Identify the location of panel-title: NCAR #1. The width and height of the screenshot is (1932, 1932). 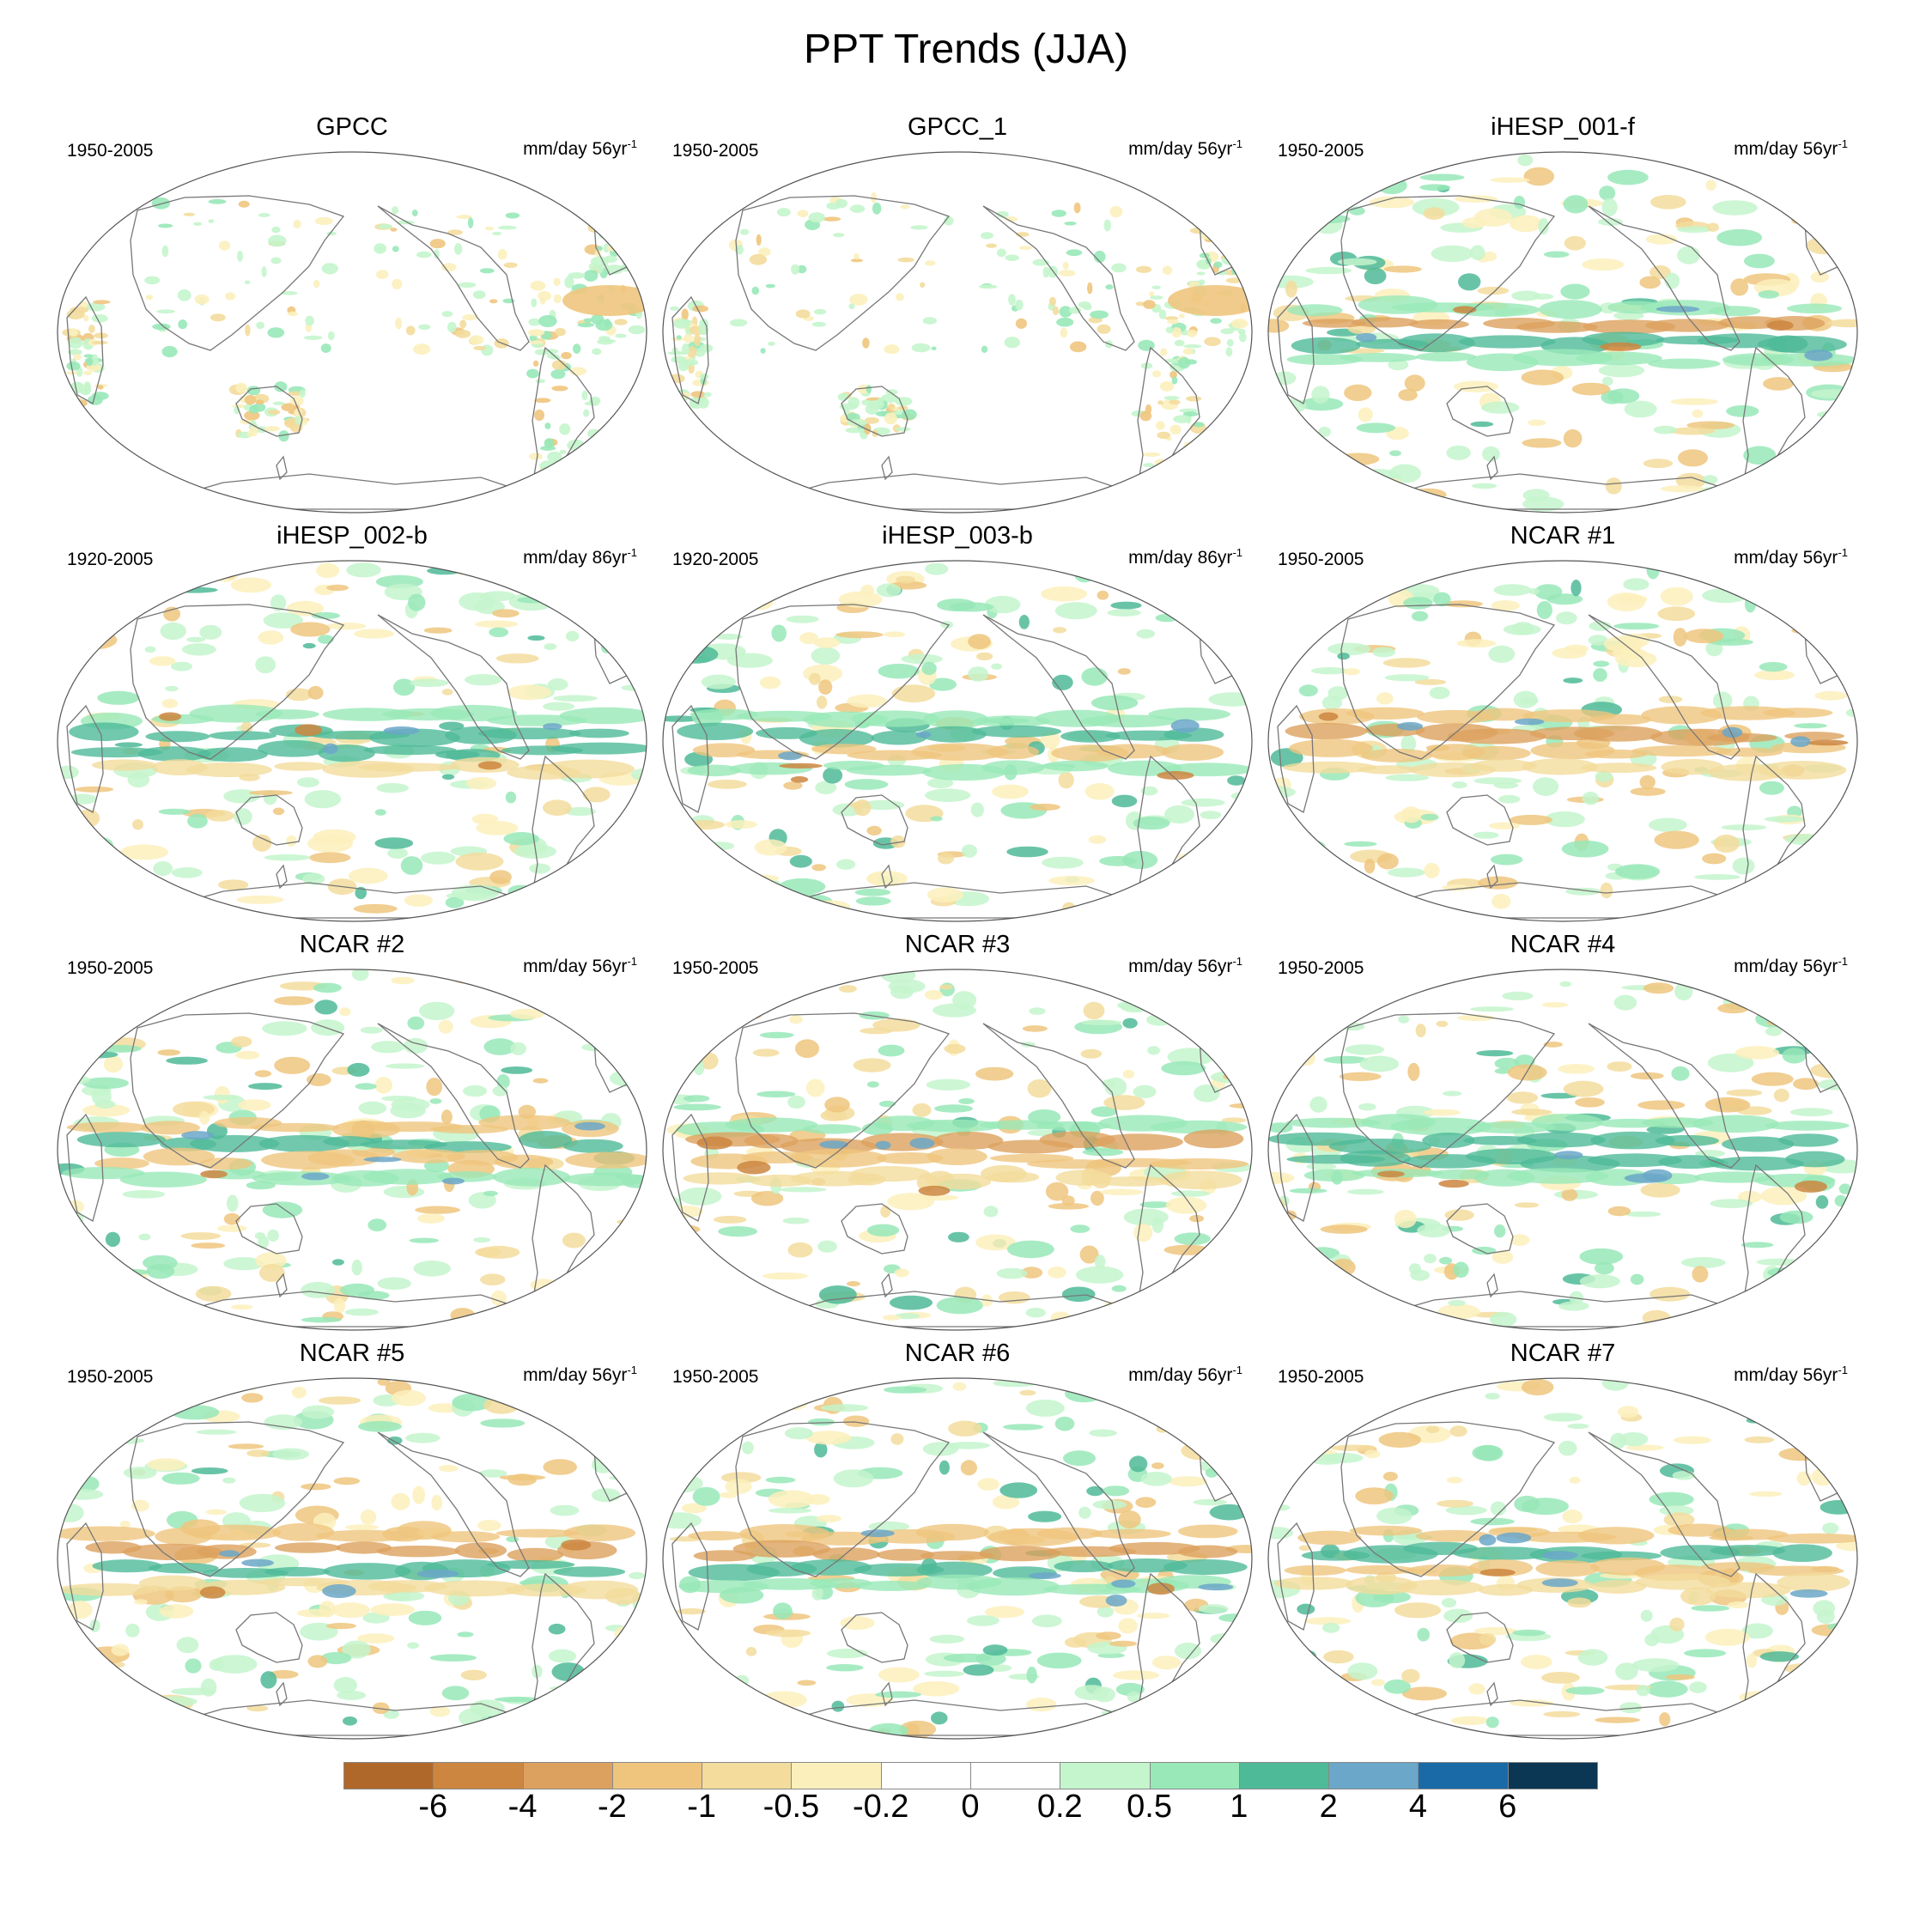
(1563, 536).